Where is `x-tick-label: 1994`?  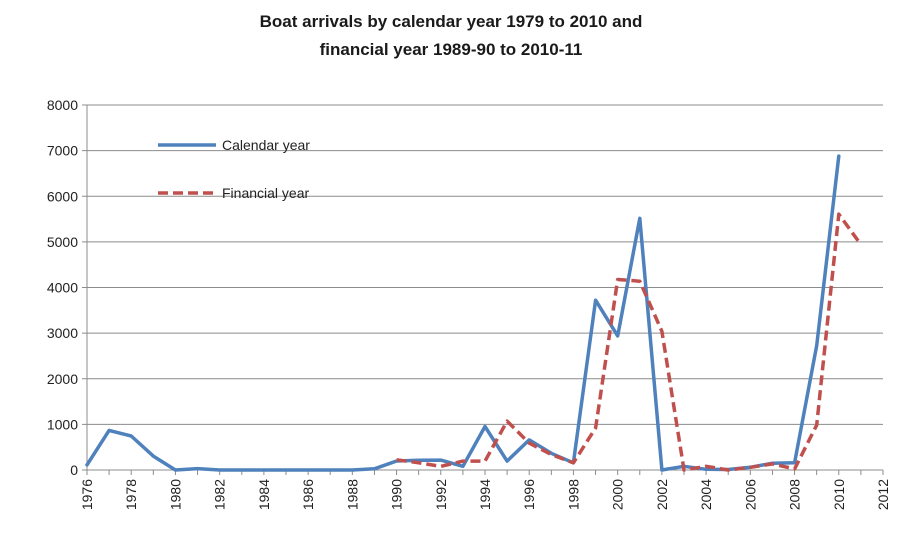
x-tick-label: 1994 is located at coordinates (485, 494).